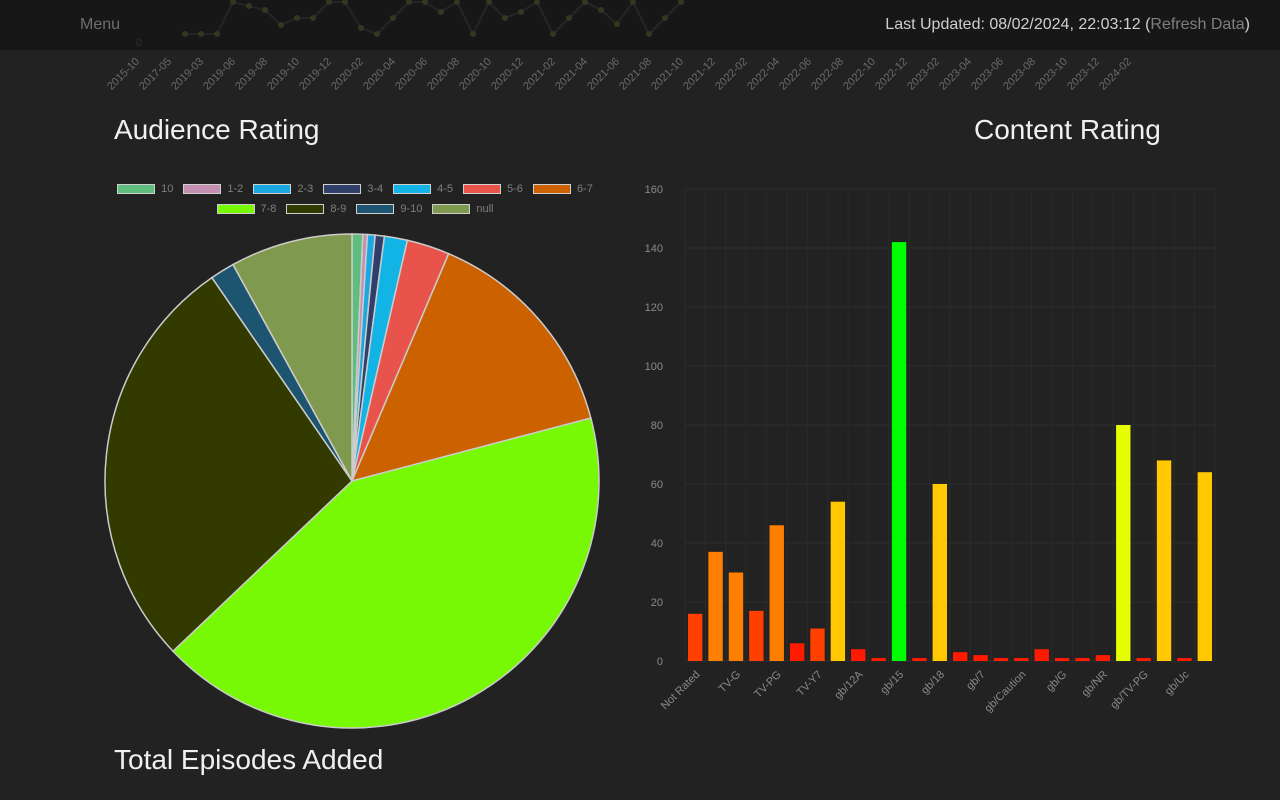 This screenshot has height=800, width=1280. I want to click on timeline-x-tick-label: 2022-12, so click(891, 74).